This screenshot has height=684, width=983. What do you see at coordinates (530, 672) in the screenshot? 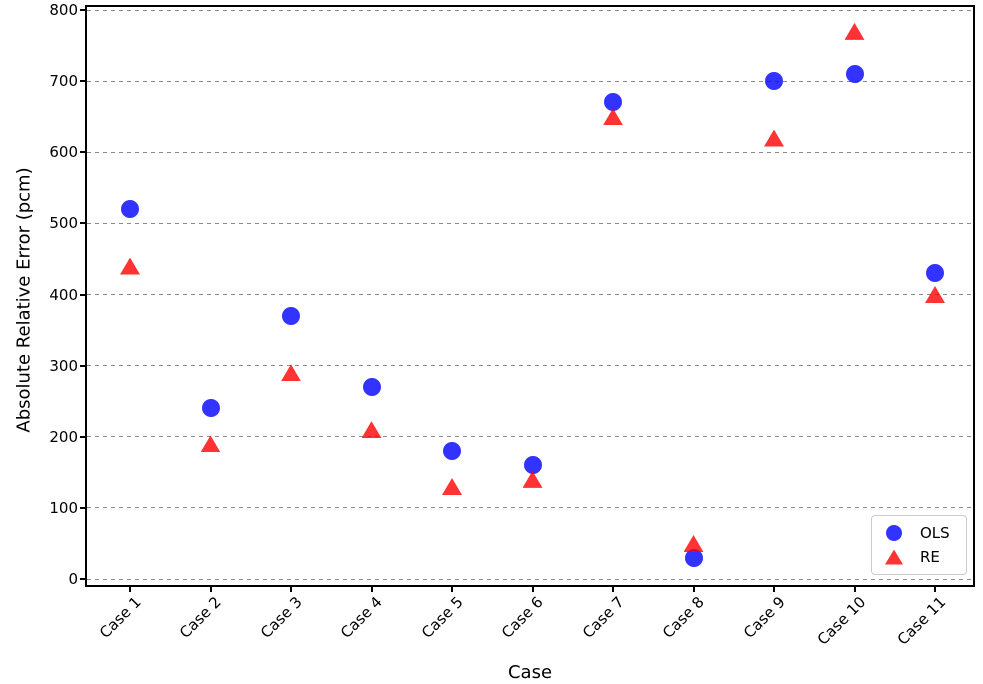
I see `x-axis-label: Case` at bounding box center [530, 672].